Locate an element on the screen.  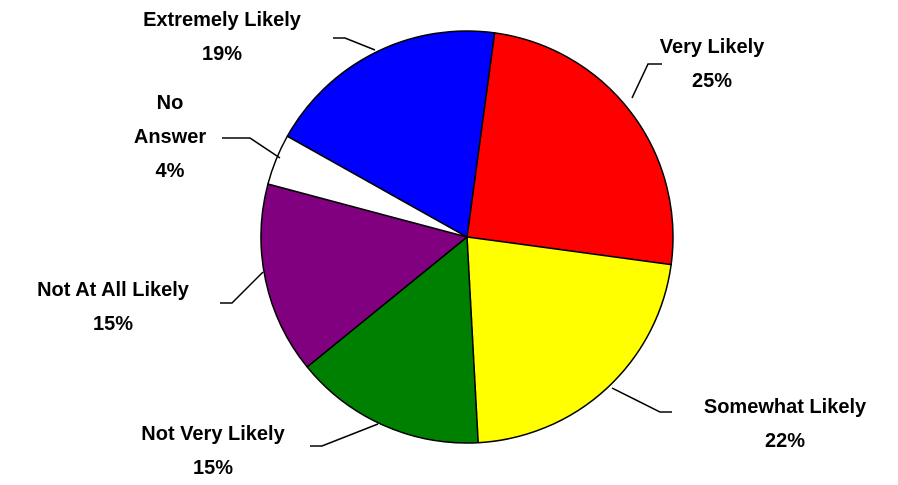
slice-label: No Answer 4% is located at coordinates (170, 137).